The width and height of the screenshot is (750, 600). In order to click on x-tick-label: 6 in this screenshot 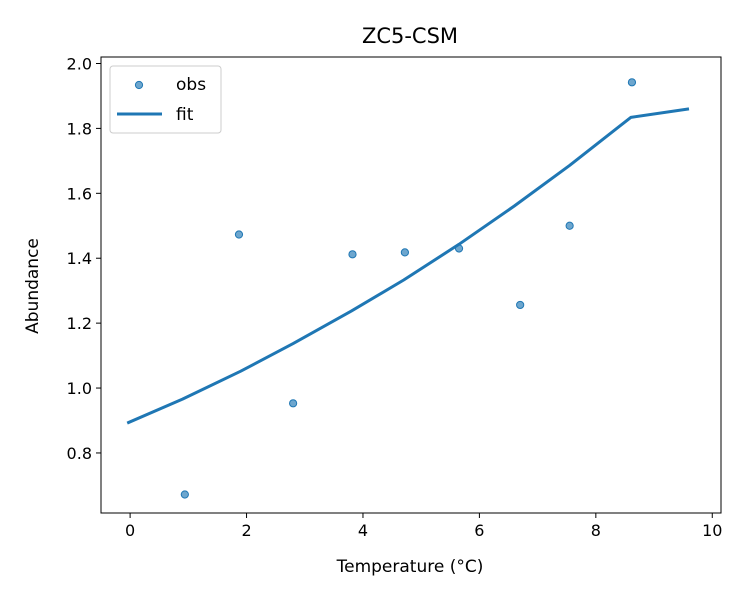, I will do `click(479, 530)`.